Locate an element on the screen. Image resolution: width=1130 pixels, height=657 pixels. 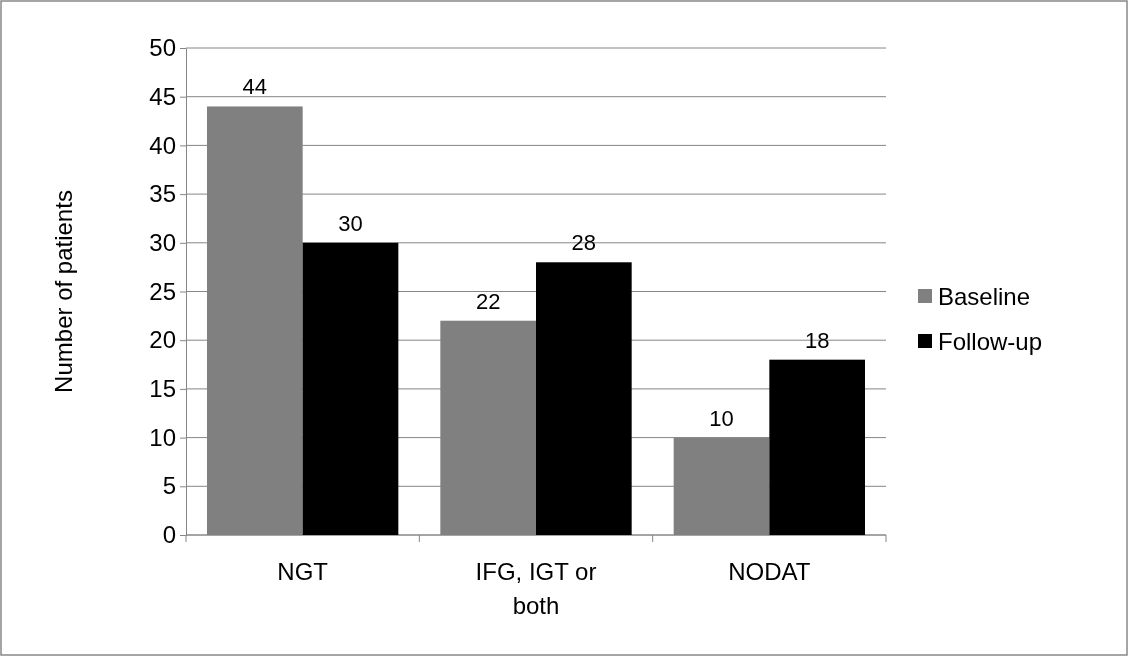
data-label: 28 is located at coordinates (584, 243).